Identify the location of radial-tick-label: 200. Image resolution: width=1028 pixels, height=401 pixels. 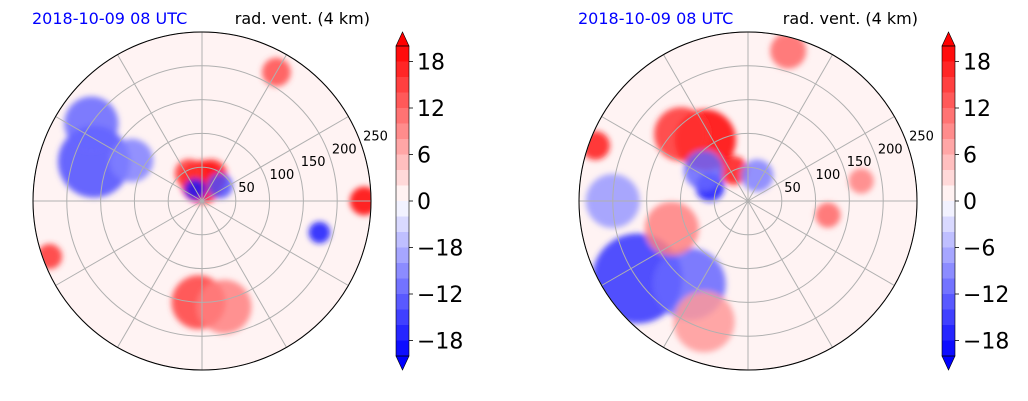
(344, 149).